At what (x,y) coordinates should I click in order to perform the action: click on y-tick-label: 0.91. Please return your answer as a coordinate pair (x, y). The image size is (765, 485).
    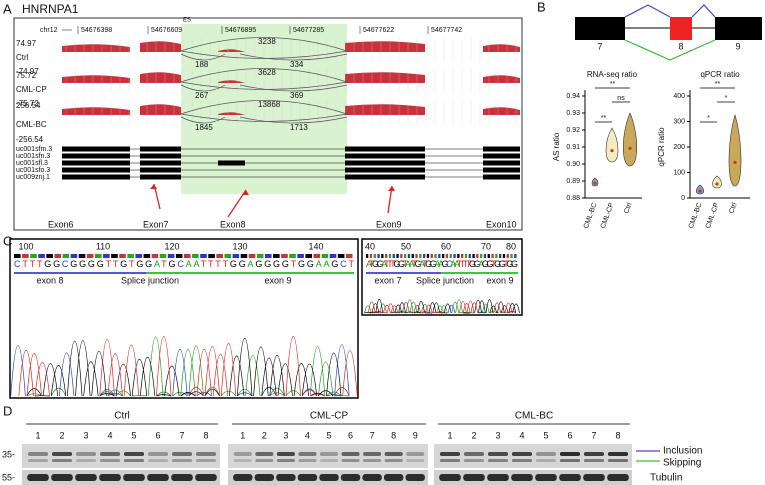
    Looking at the image, I should click on (573, 147).